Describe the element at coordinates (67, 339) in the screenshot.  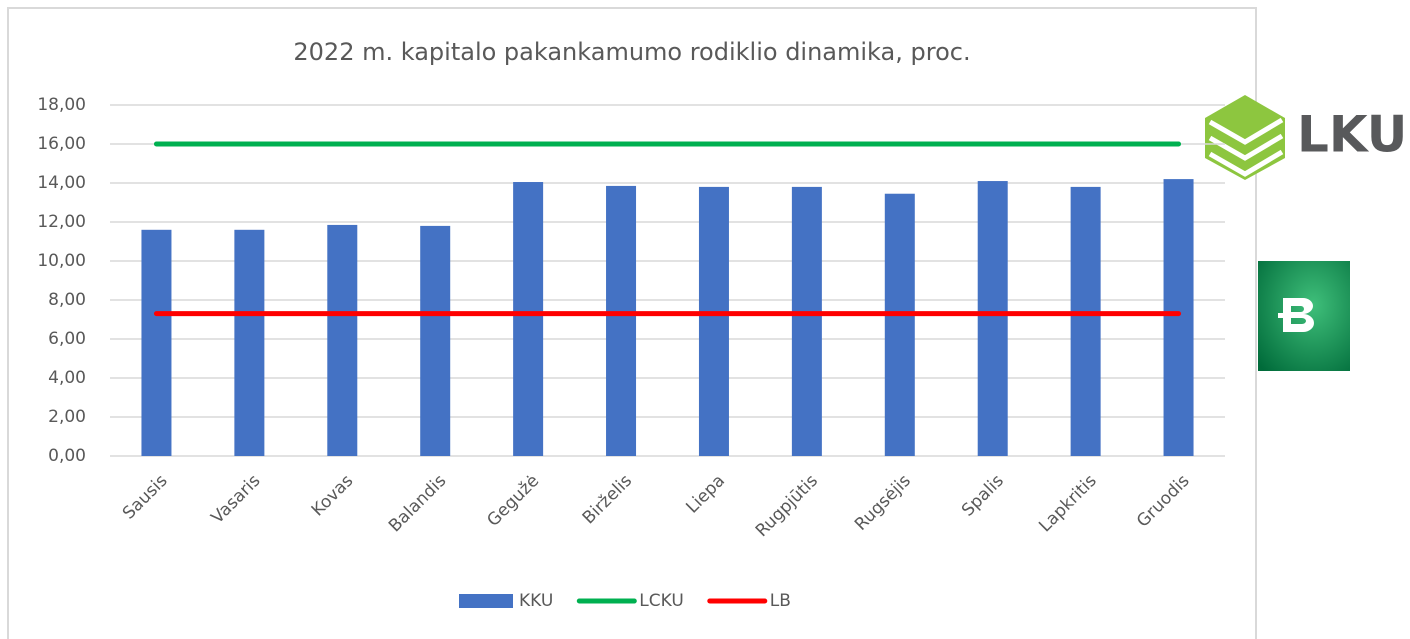
I see `y-tick-label: 6,00` at that location.